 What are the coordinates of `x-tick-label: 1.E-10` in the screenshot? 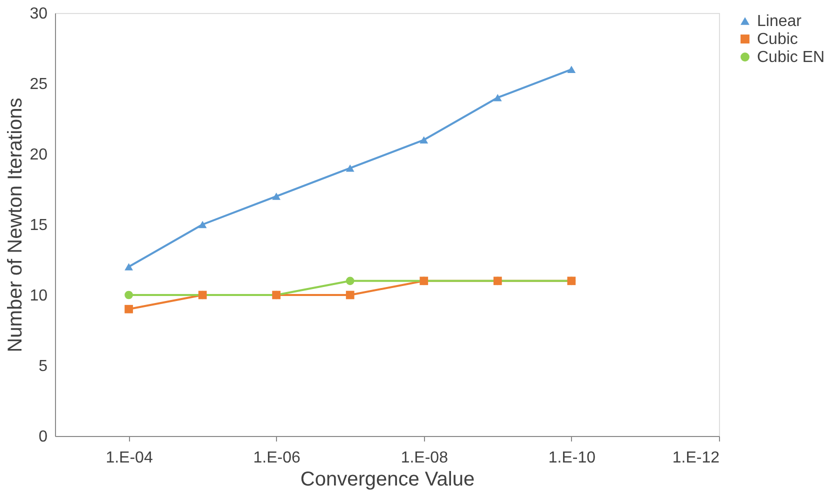 It's located at (572, 458).